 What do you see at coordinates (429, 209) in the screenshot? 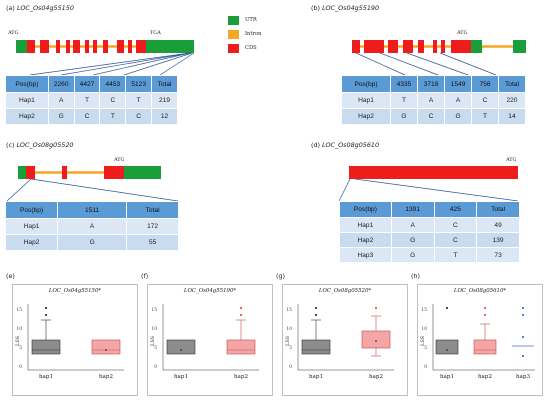
I see `table-d-header: Pos(bp) 1391 425 Total` at bounding box center [429, 209].